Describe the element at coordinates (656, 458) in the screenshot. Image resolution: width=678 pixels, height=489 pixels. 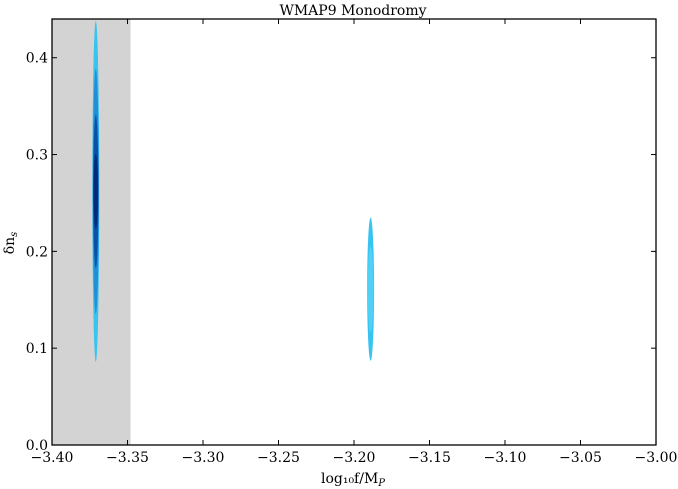
I see `x-tick-label: −3.00` at that location.